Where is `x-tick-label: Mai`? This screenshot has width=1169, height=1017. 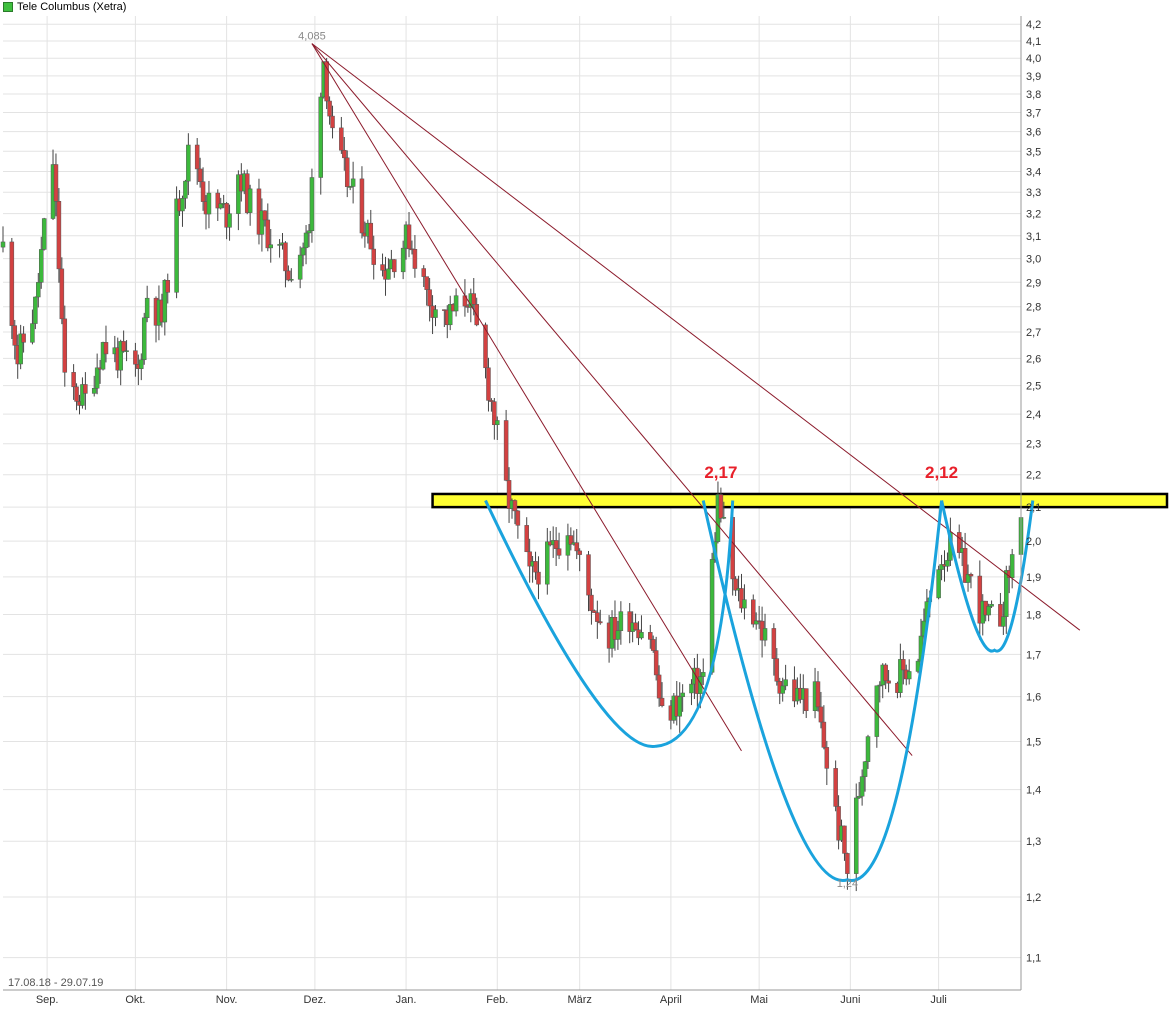 x-tick-label: Mai is located at coordinates (759, 1000).